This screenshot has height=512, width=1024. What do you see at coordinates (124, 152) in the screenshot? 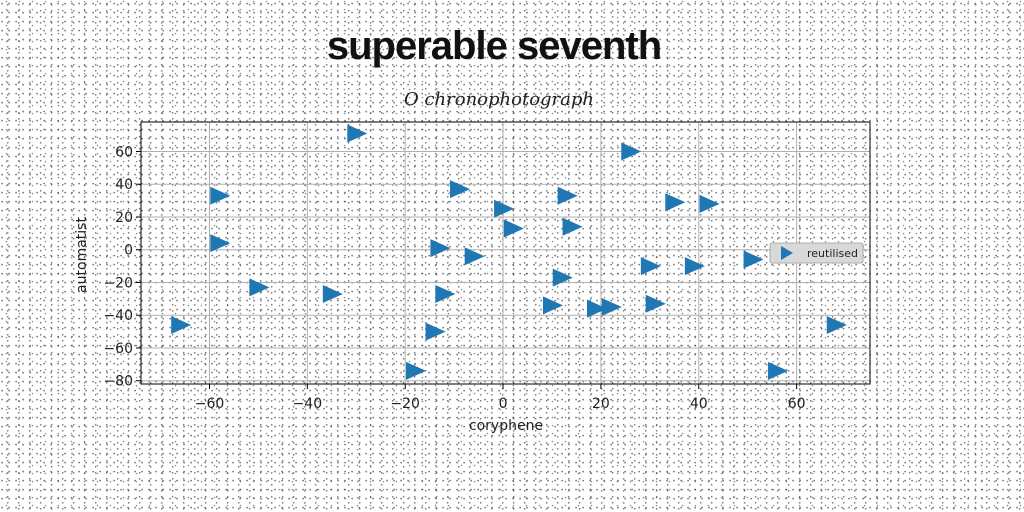
I see `y-tick-label: 60` at bounding box center [124, 152].